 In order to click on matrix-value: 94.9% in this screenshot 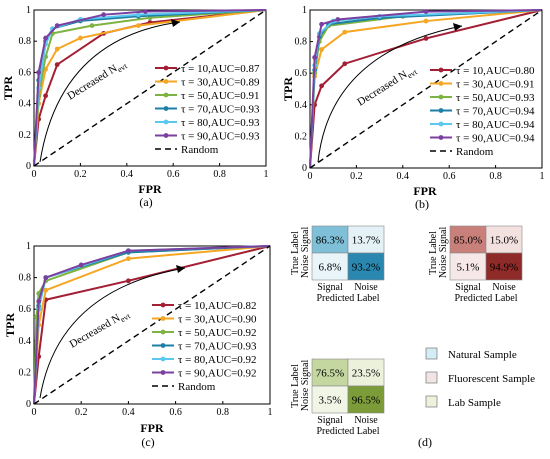, I will do `click(504, 268)`.